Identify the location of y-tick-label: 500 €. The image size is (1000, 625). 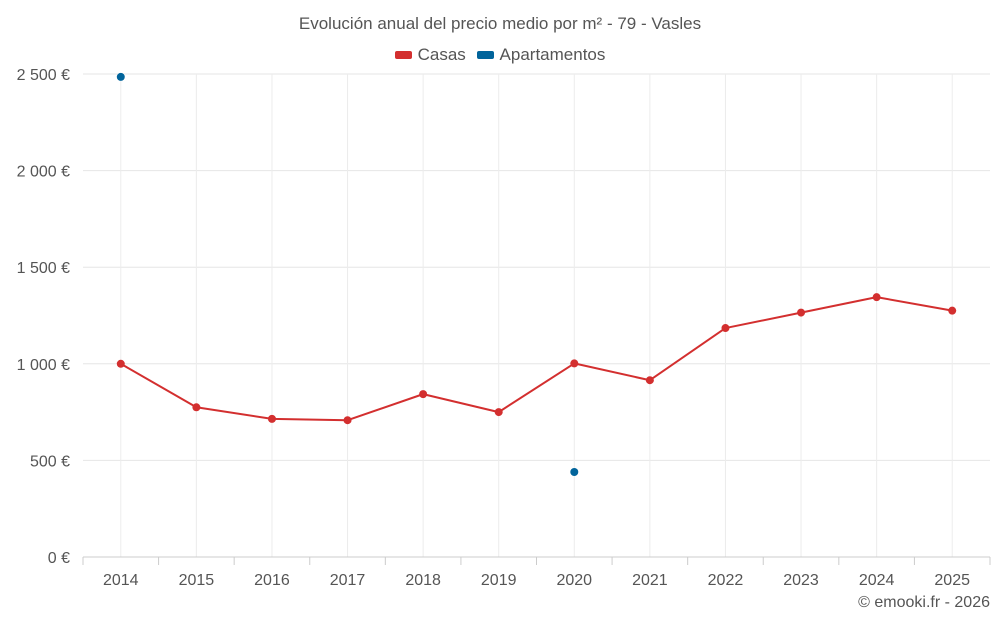
(50, 461).